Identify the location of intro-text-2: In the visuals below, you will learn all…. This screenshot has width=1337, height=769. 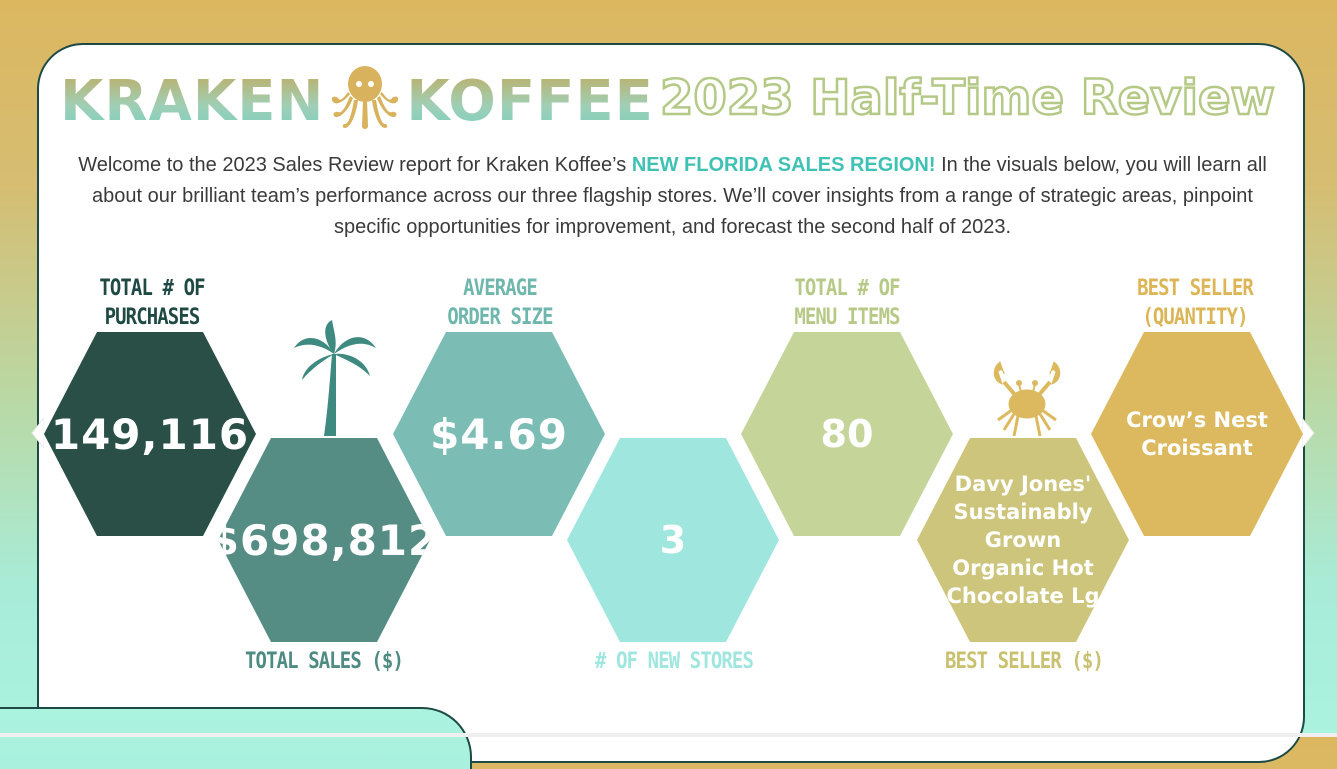
(679, 196).